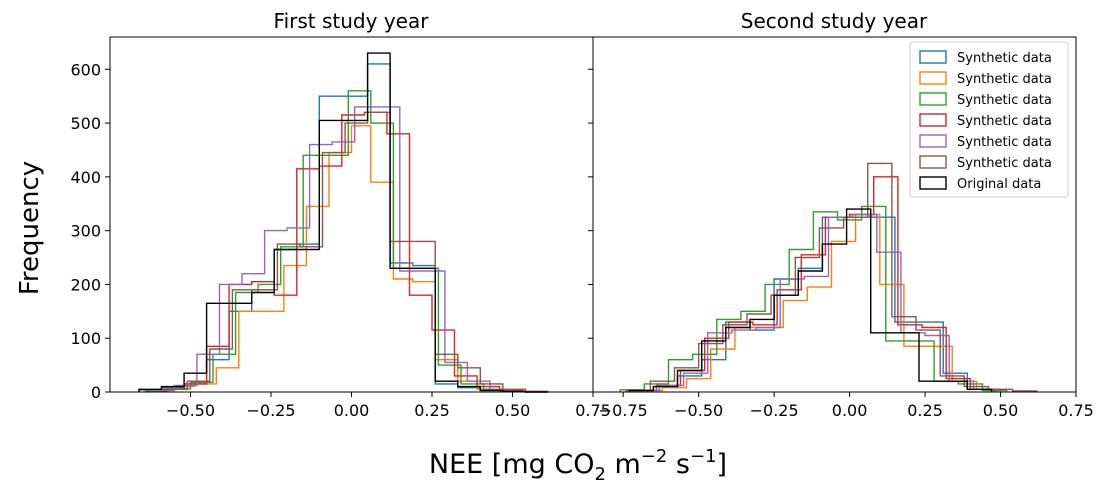  I want to click on y-tick-label: 0, so click(96, 392).